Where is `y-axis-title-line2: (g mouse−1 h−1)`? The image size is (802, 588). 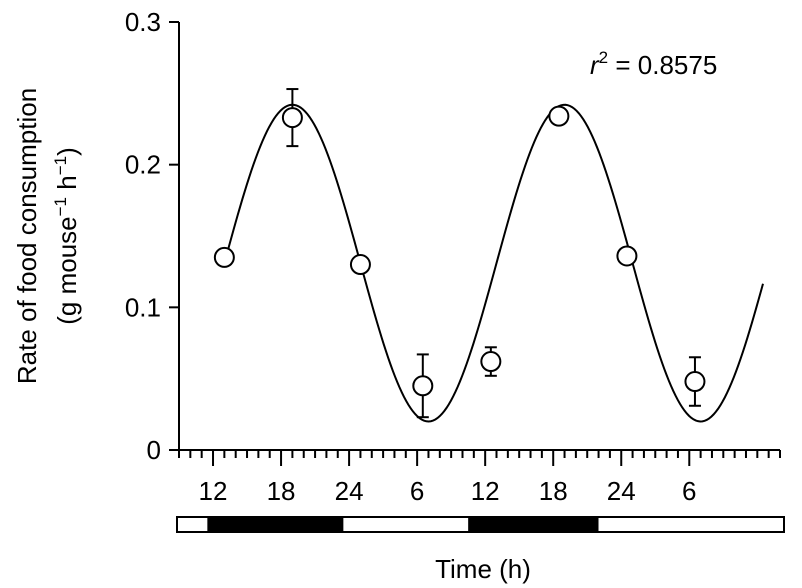
y-axis-title-line2: (g mouse−1 h−1) is located at coordinates (66, 236).